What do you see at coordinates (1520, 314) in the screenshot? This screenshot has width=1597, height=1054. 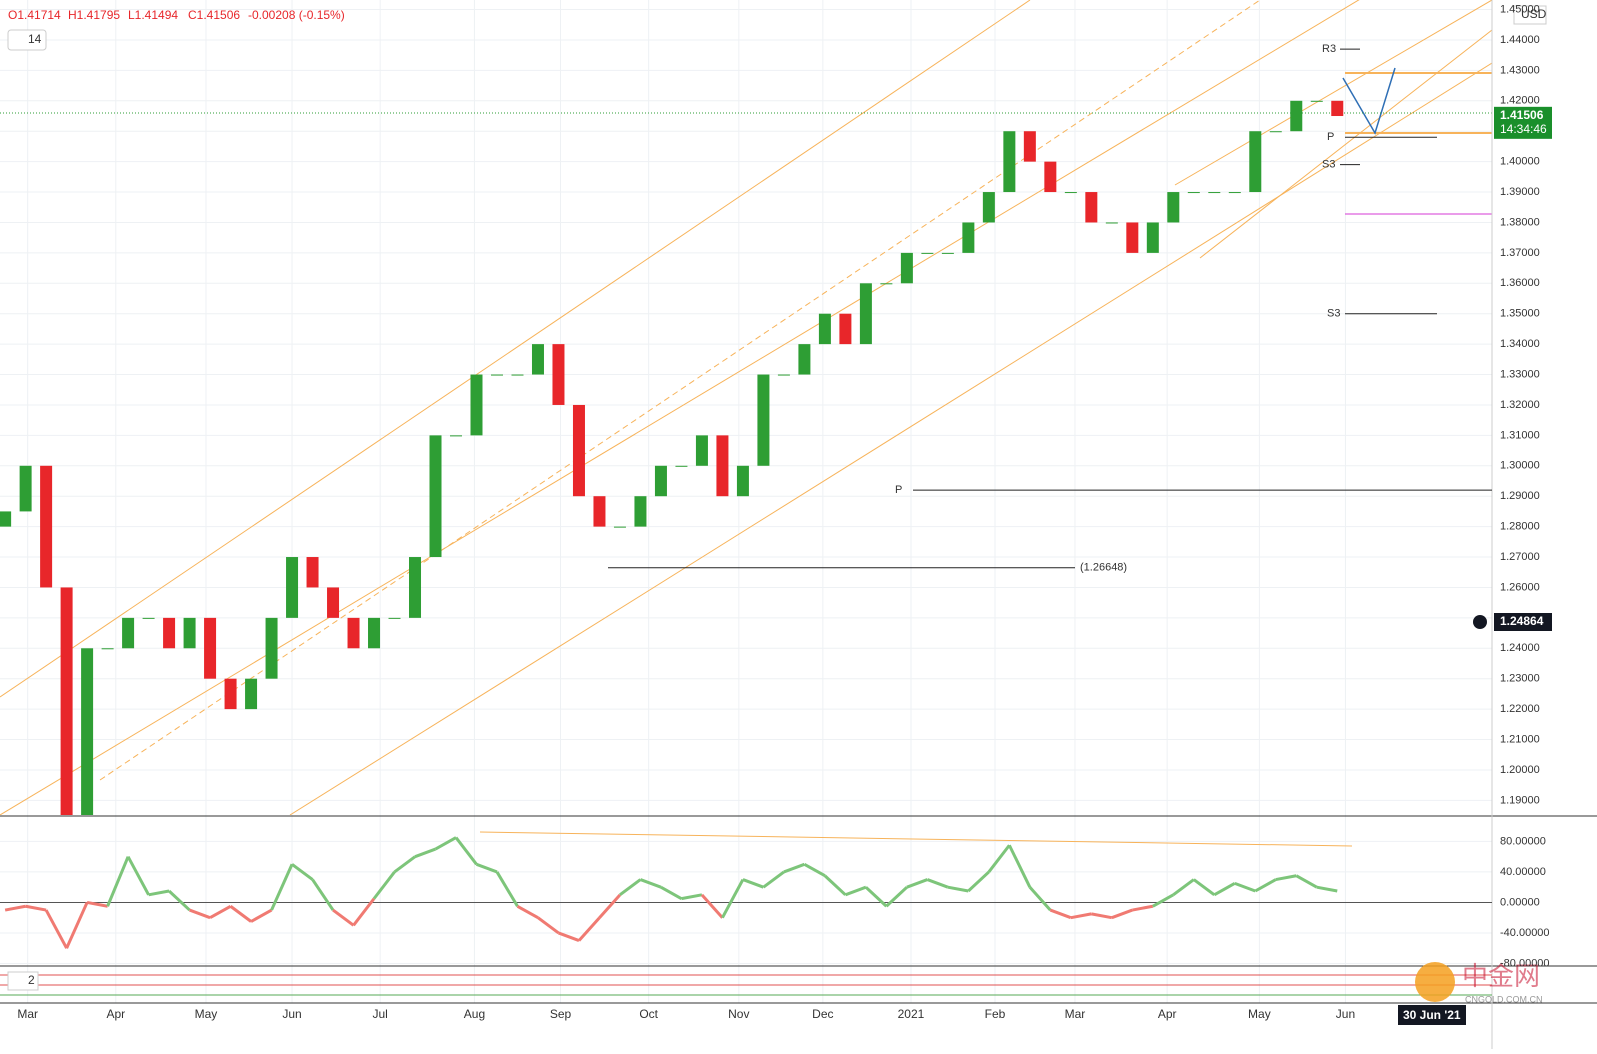 I see `y-tick-label: 1.35000` at bounding box center [1520, 314].